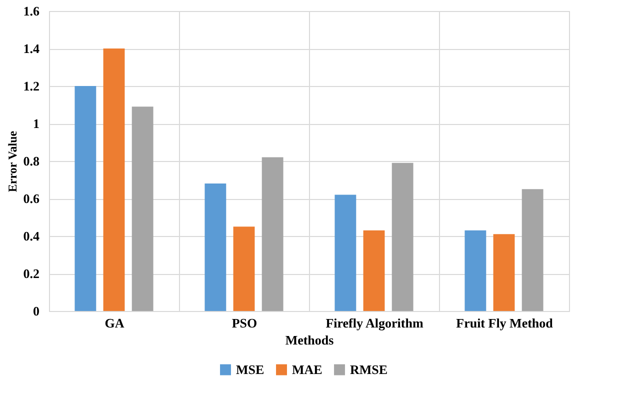 The height and width of the screenshot is (420, 630). I want to click on y-tick-label: 1.2, so click(31, 86).